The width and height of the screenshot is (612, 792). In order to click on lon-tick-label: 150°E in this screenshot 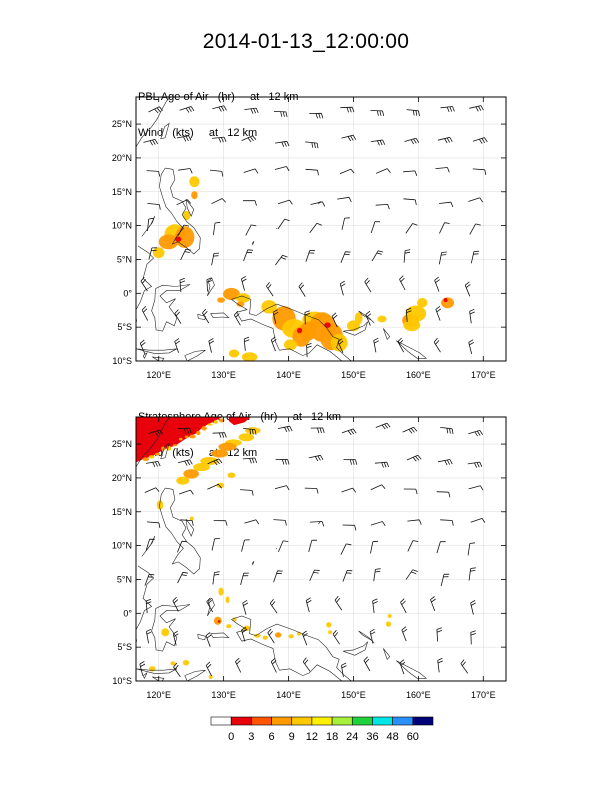, I will do `click(353, 375)`.